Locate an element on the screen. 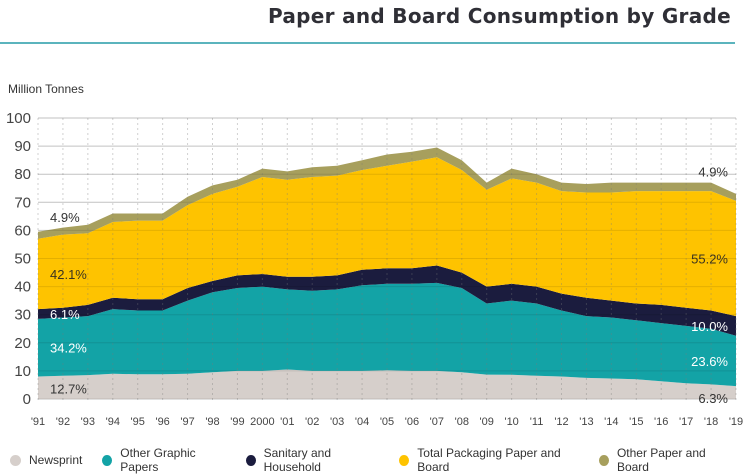 This screenshot has height=474, width=749. start-pct-label: 42.1% is located at coordinates (68, 274).